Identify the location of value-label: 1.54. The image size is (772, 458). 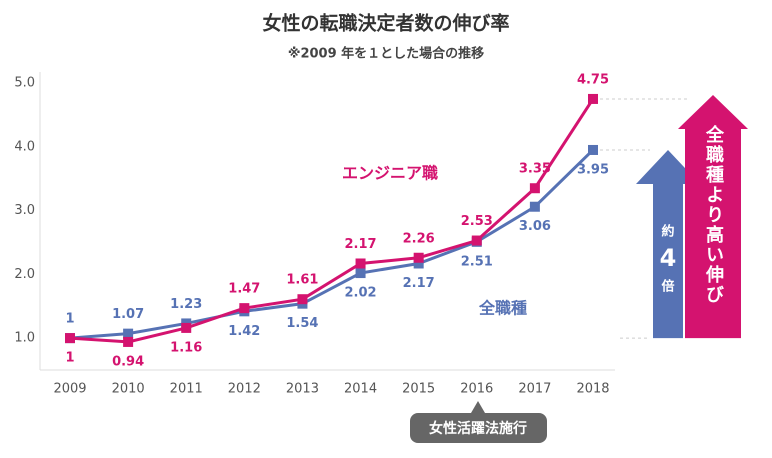
(302, 323).